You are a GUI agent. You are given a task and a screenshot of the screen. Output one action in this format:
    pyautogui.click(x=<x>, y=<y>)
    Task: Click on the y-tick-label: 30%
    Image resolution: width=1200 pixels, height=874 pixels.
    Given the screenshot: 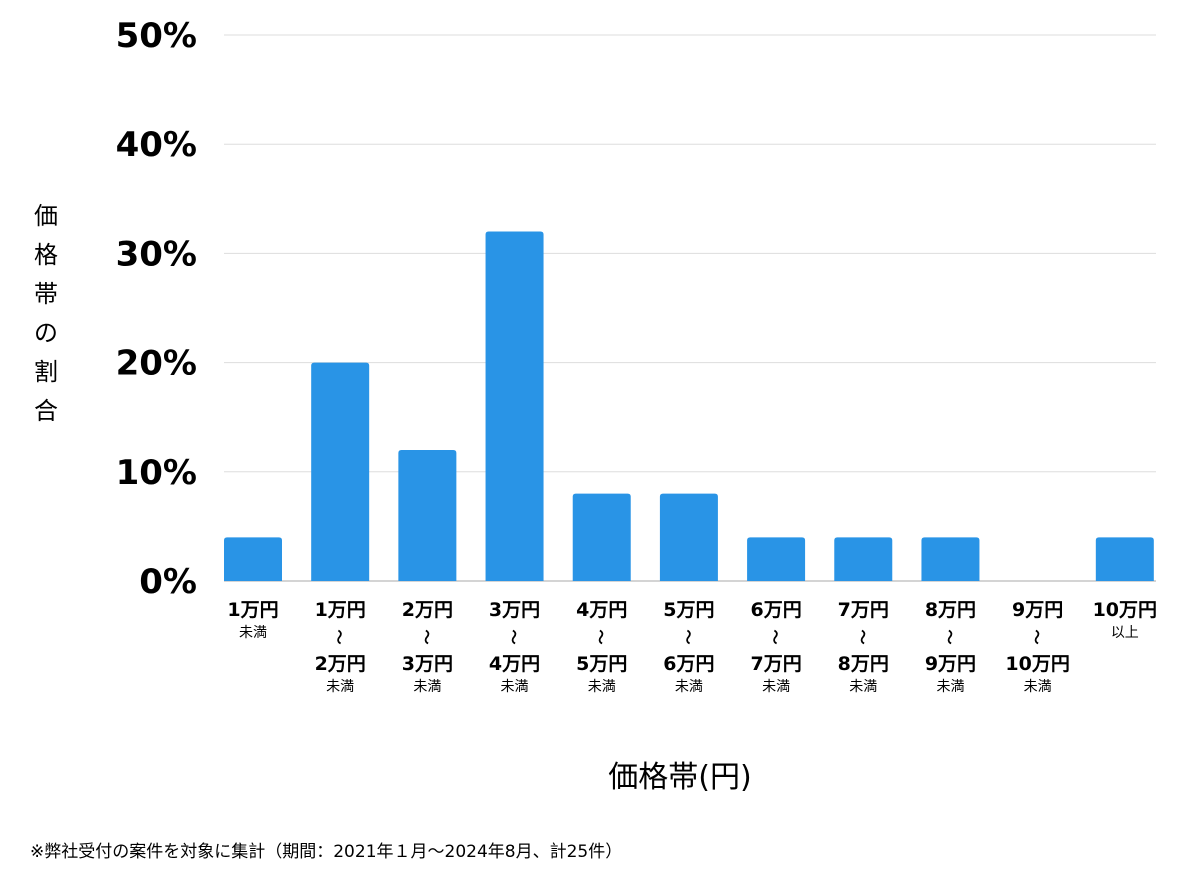 What is the action you would take?
    pyautogui.click(x=156, y=254)
    